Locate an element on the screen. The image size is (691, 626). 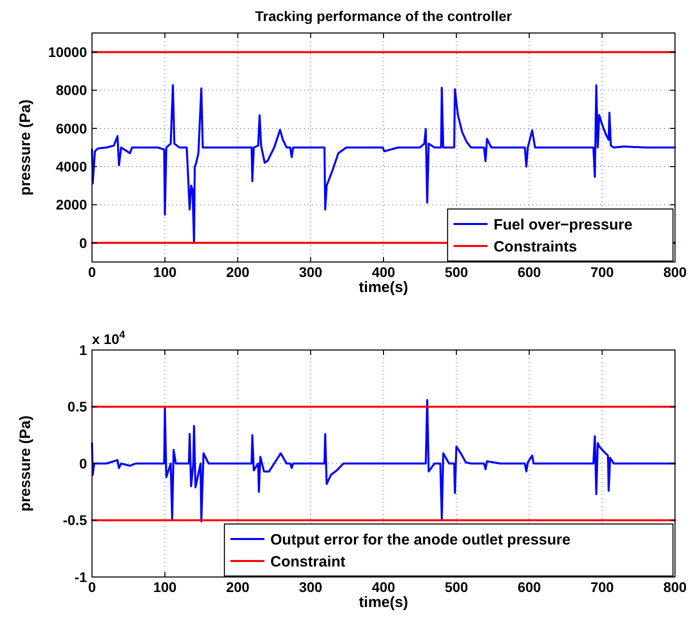
y-tick-label: 2000 is located at coordinates (72, 204).